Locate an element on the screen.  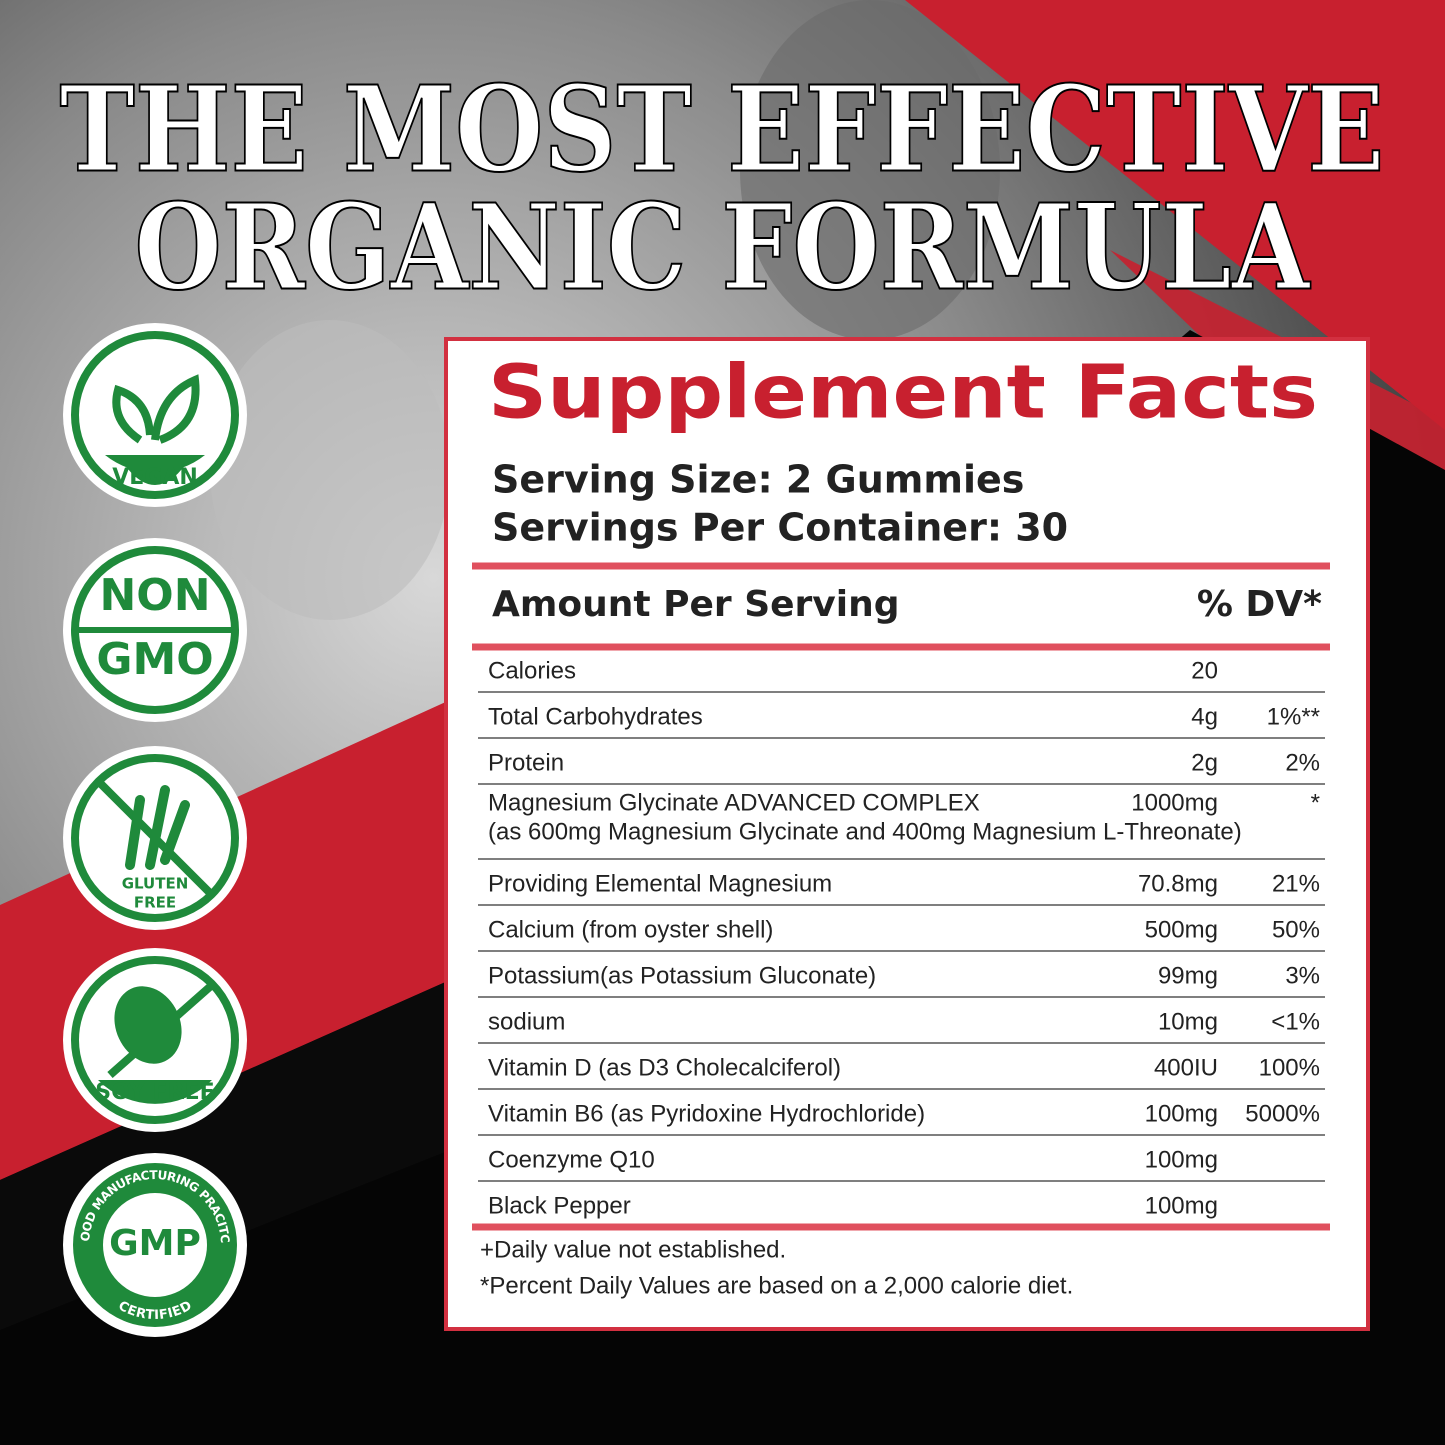
nutrient-amount: 500mg is located at coordinates (1181, 929).